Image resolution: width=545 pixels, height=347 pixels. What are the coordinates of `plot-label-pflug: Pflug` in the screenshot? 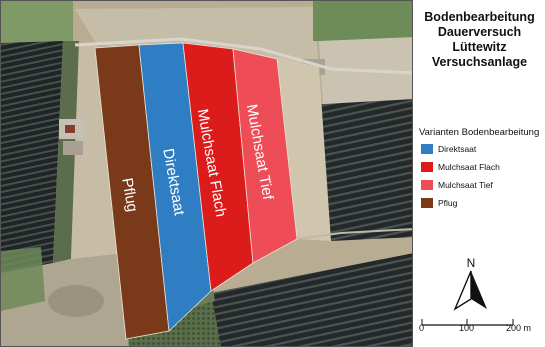 It's located at (129, 195).